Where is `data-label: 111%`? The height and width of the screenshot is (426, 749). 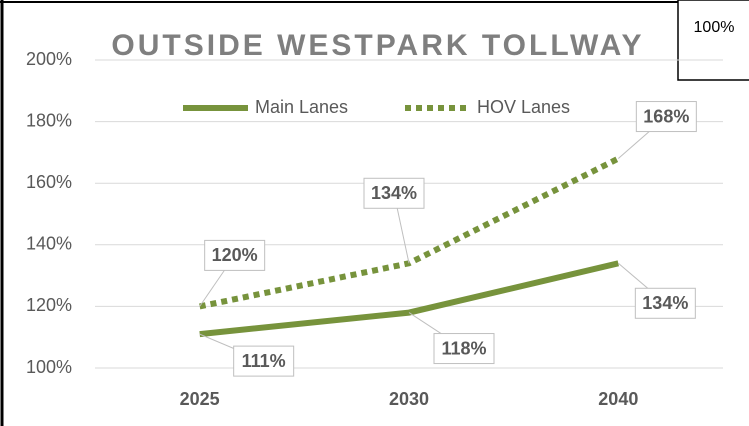 data-label: 111% is located at coordinates (264, 361).